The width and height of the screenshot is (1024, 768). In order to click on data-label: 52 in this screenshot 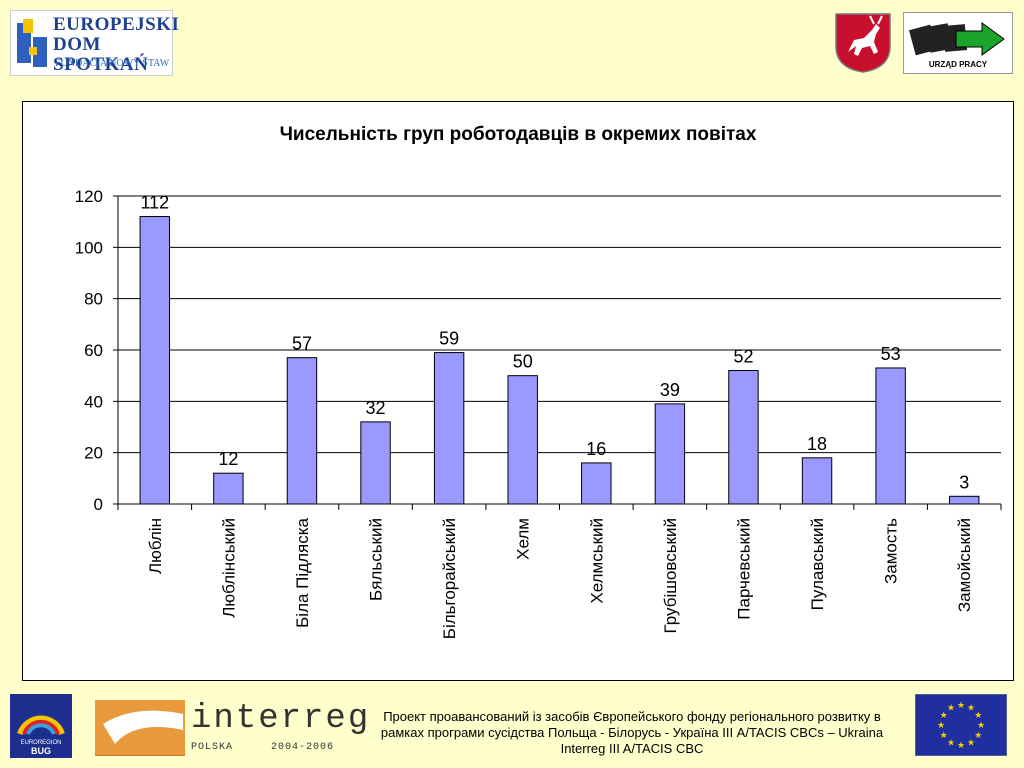, I will do `click(743, 357)`.